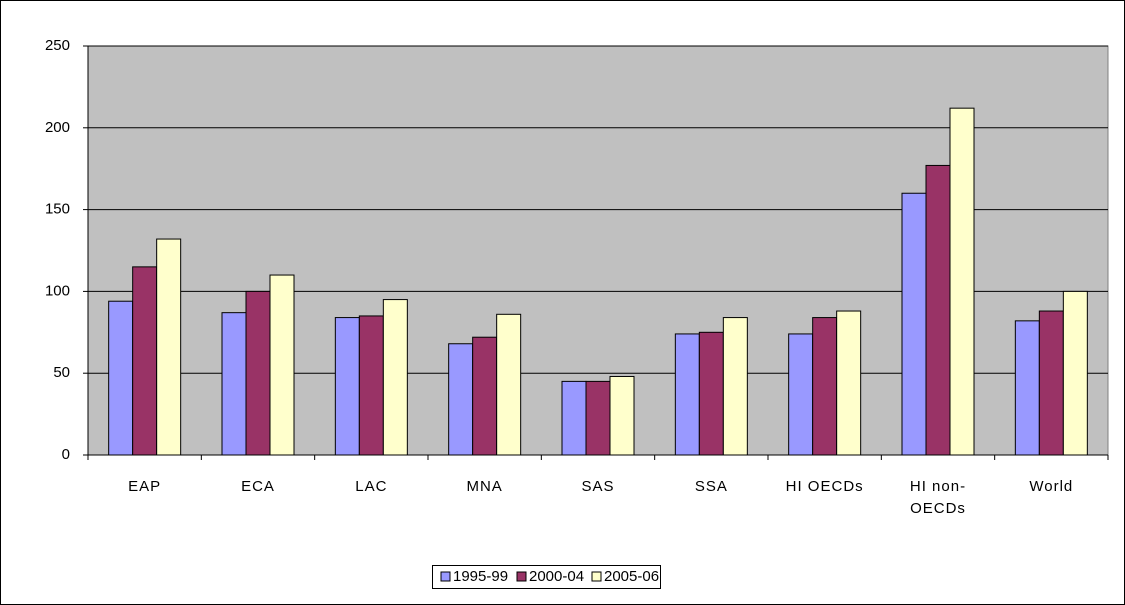 The height and width of the screenshot is (605, 1125). I want to click on legend-box, so click(546, 577).